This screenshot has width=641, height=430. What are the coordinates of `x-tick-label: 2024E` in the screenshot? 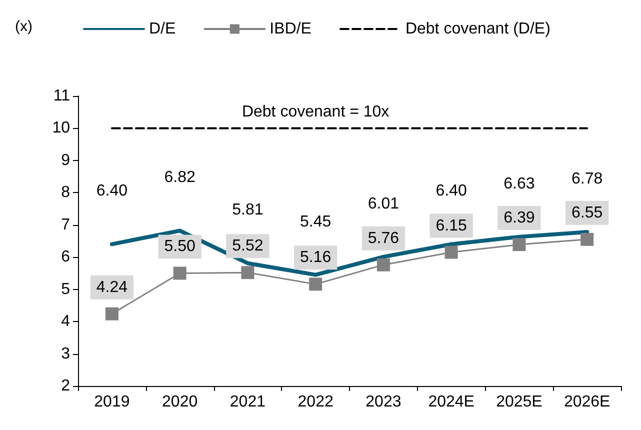 It's located at (451, 402).